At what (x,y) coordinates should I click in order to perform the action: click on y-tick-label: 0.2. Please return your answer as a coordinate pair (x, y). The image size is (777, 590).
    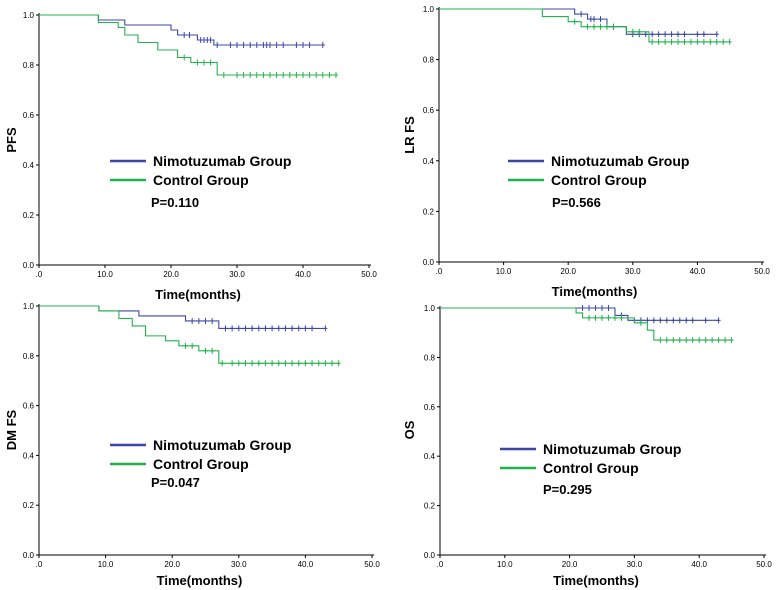
    Looking at the image, I should click on (430, 506).